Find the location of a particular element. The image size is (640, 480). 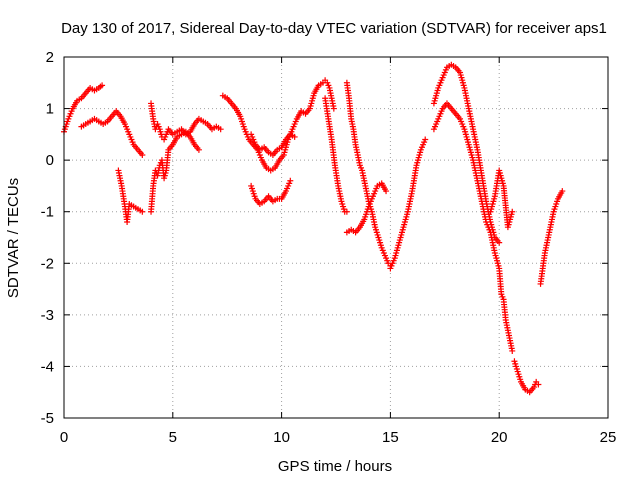

series-arc3 is located at coordinates (130, 196).